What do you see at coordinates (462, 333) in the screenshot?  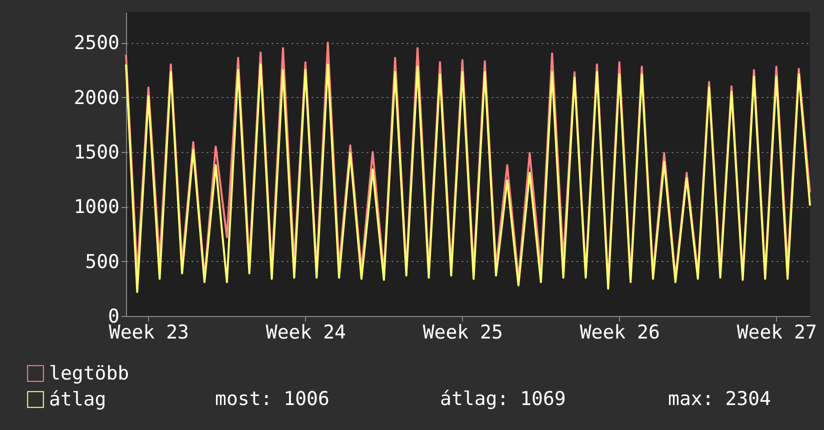 I see `x-tick-label: Week 25` at bounding box center [462, 333].